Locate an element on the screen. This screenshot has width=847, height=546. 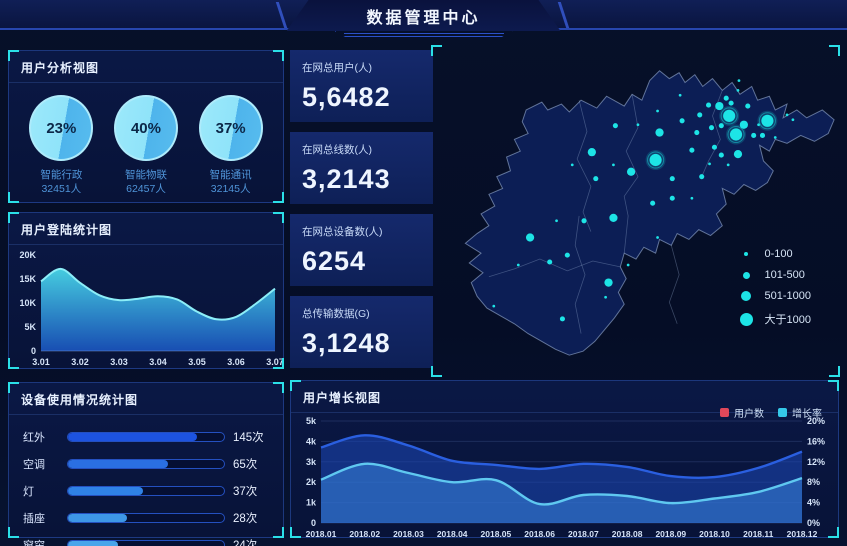
svg-text: 2018.08 is located at coordinates (627, 534).